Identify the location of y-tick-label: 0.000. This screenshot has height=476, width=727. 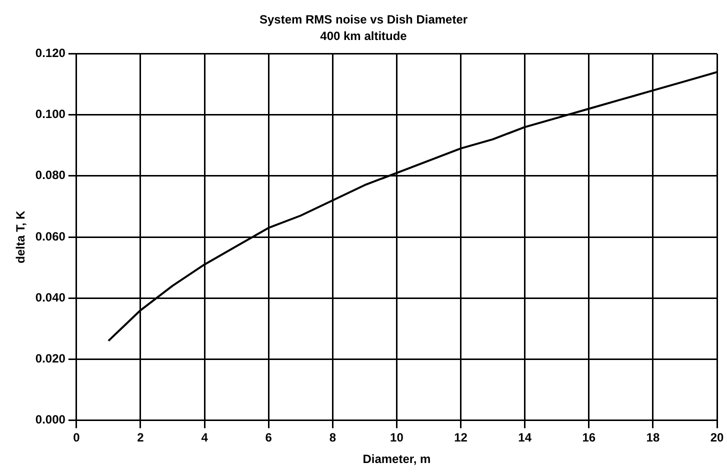
(50, 419).